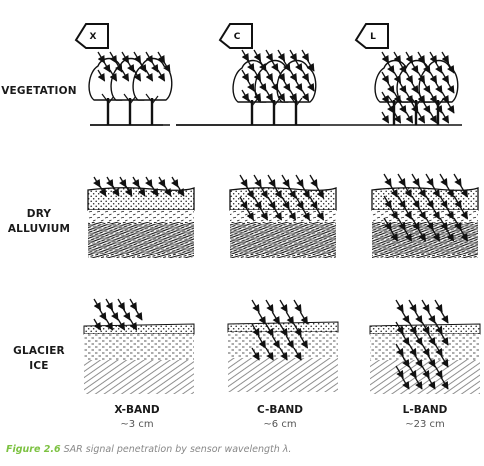 The image size is (484, 466). What do you see at coordinates (283, 239) in the screenshot?
I see `alluvium-texture` at bounding box center [283, 239].